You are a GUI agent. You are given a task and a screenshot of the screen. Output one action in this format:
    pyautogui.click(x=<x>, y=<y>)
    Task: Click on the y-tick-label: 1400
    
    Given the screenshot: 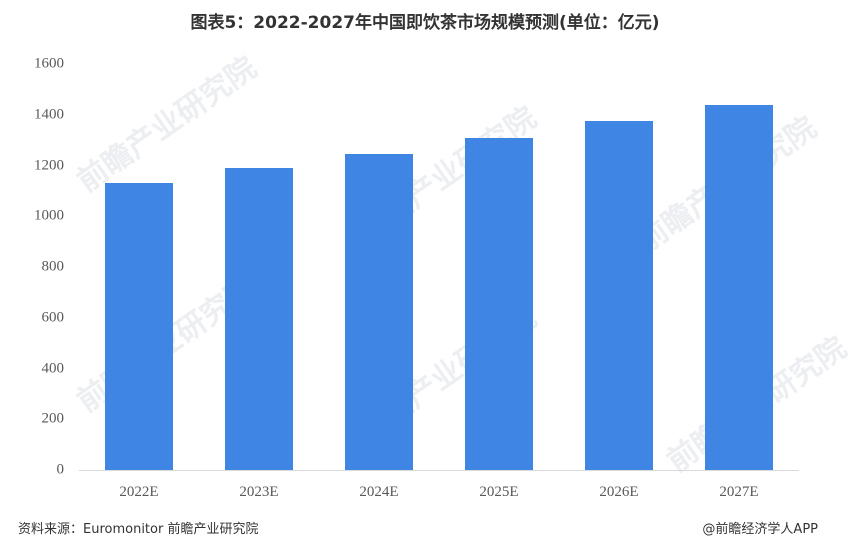 What is the action you would take?
    pyautogui.click(x=49, y=114)
    